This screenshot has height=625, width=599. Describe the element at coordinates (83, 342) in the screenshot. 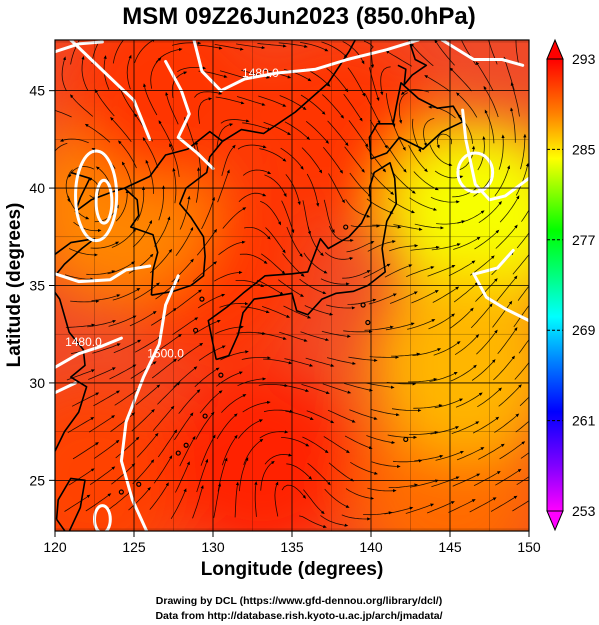

I see `contour-label: 1480.0` at that location.